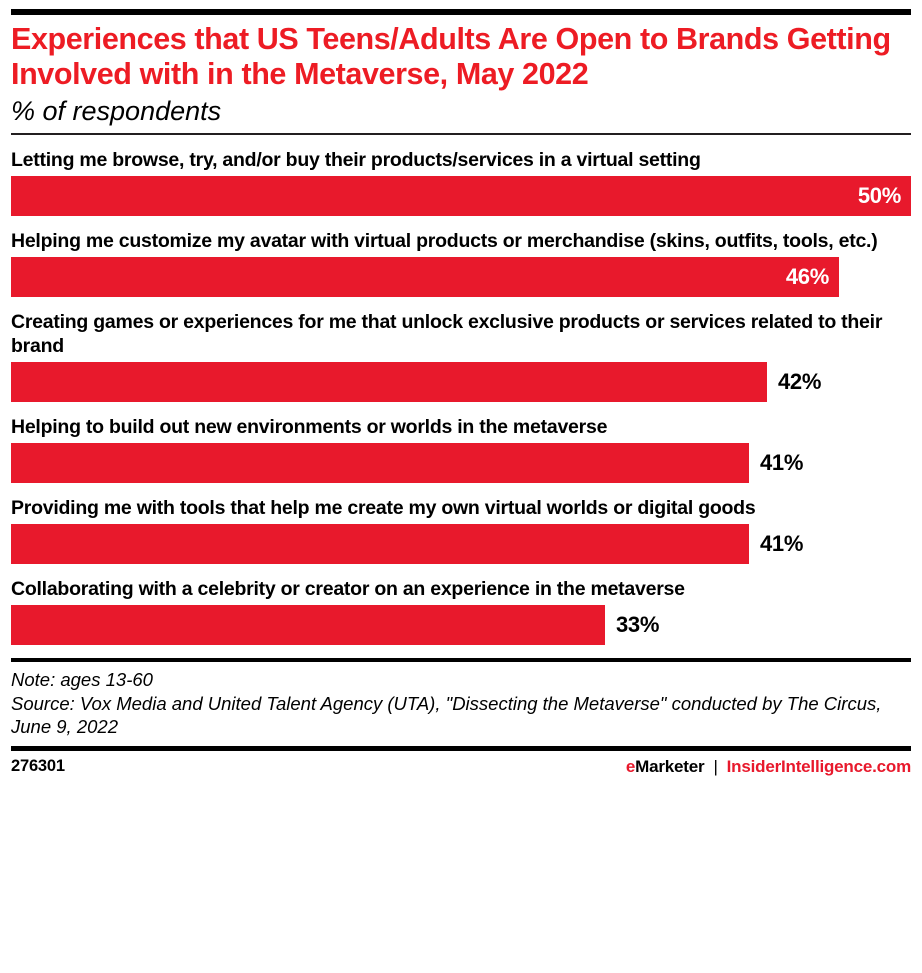 This screenshot has height=973, width=922. What do you see at coordinates (38, 766) in the screenshot?
I see `chart-id: 276301` at bounding box center [38, 766].